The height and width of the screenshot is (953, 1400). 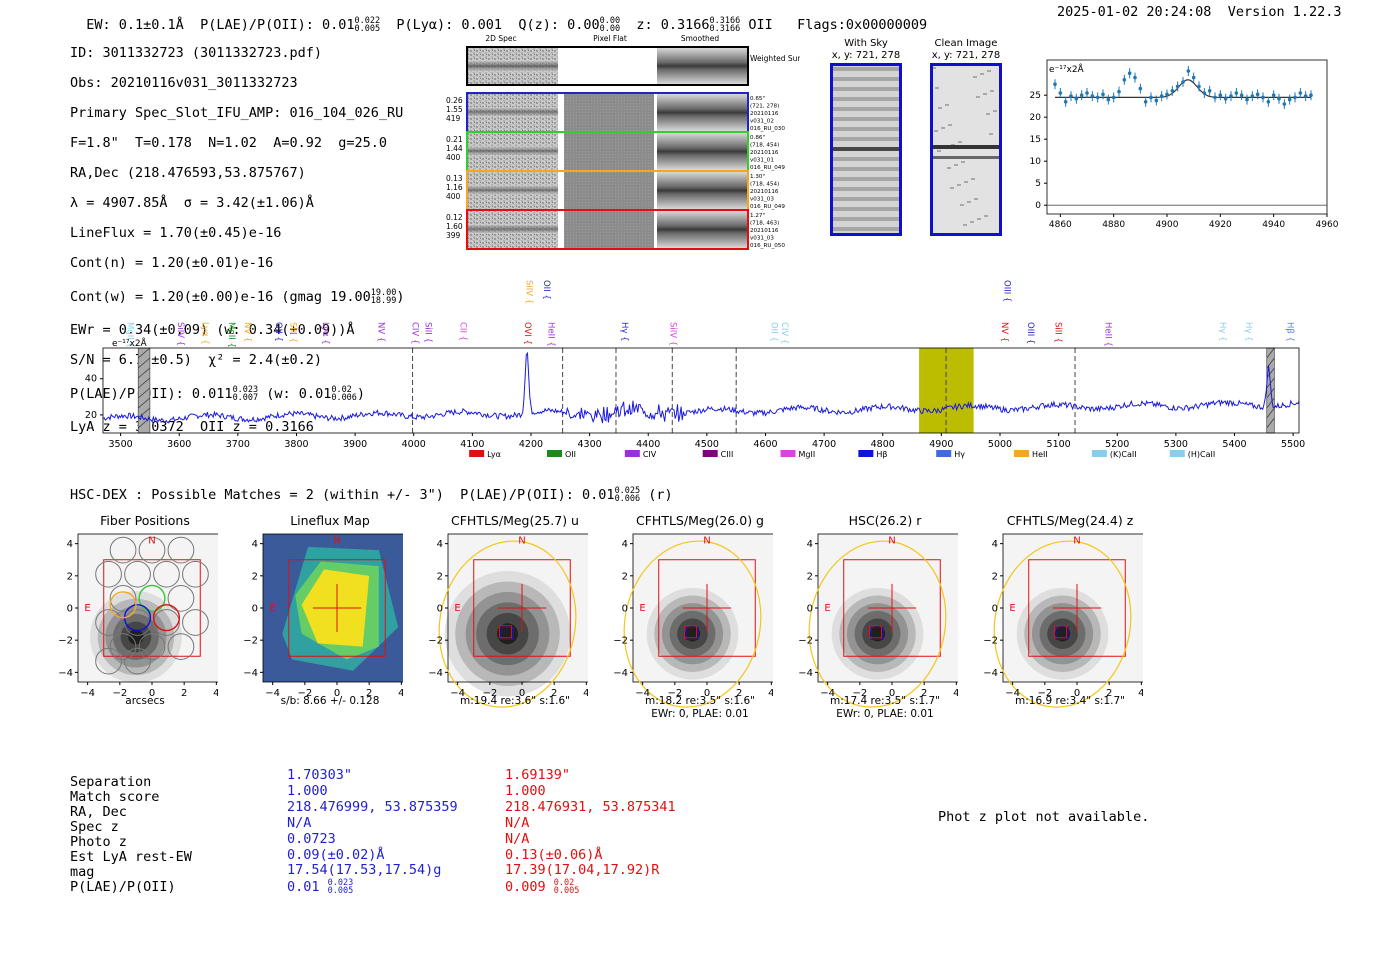 What do you see at coordinates (454, 109) in the screenshot?
I see `cutout-left-text: 1.55` at bounding box center [454, 109].